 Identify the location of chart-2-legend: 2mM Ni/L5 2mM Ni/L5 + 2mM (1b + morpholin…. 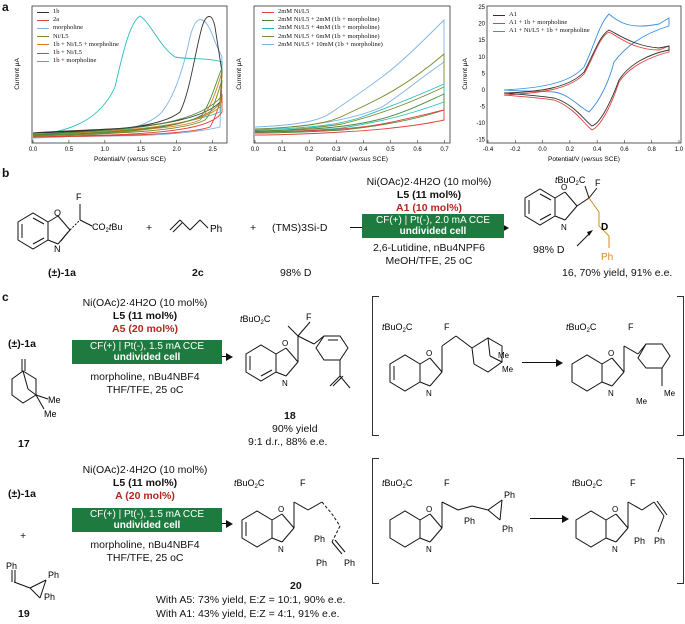
(322, 28).